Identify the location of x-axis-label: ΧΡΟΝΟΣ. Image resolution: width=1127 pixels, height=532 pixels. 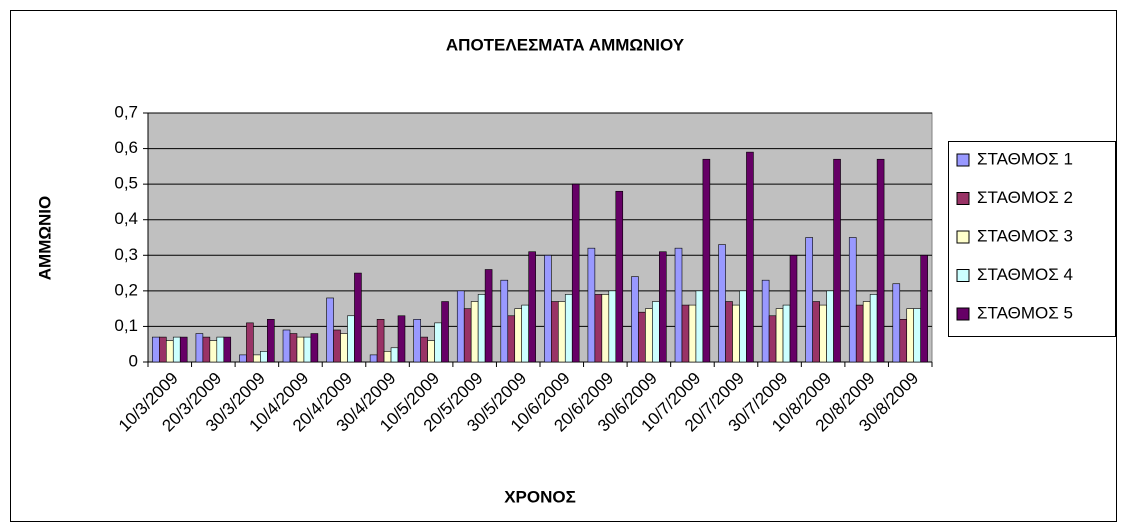
(540, 496).